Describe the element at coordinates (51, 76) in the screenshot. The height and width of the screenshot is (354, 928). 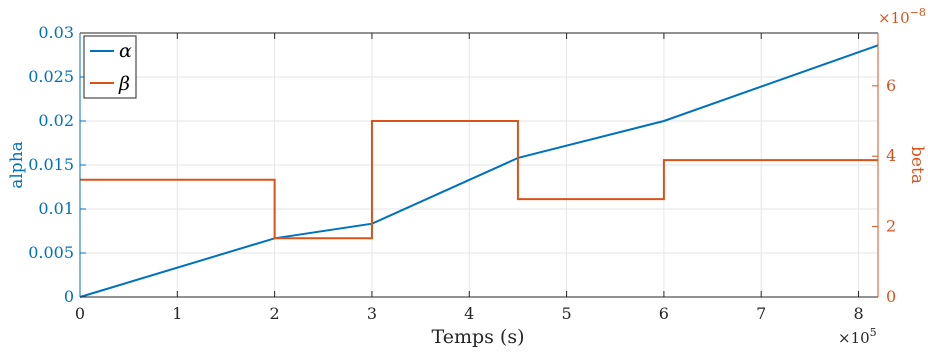
I see `left-tick-label: 0.025` at that location.